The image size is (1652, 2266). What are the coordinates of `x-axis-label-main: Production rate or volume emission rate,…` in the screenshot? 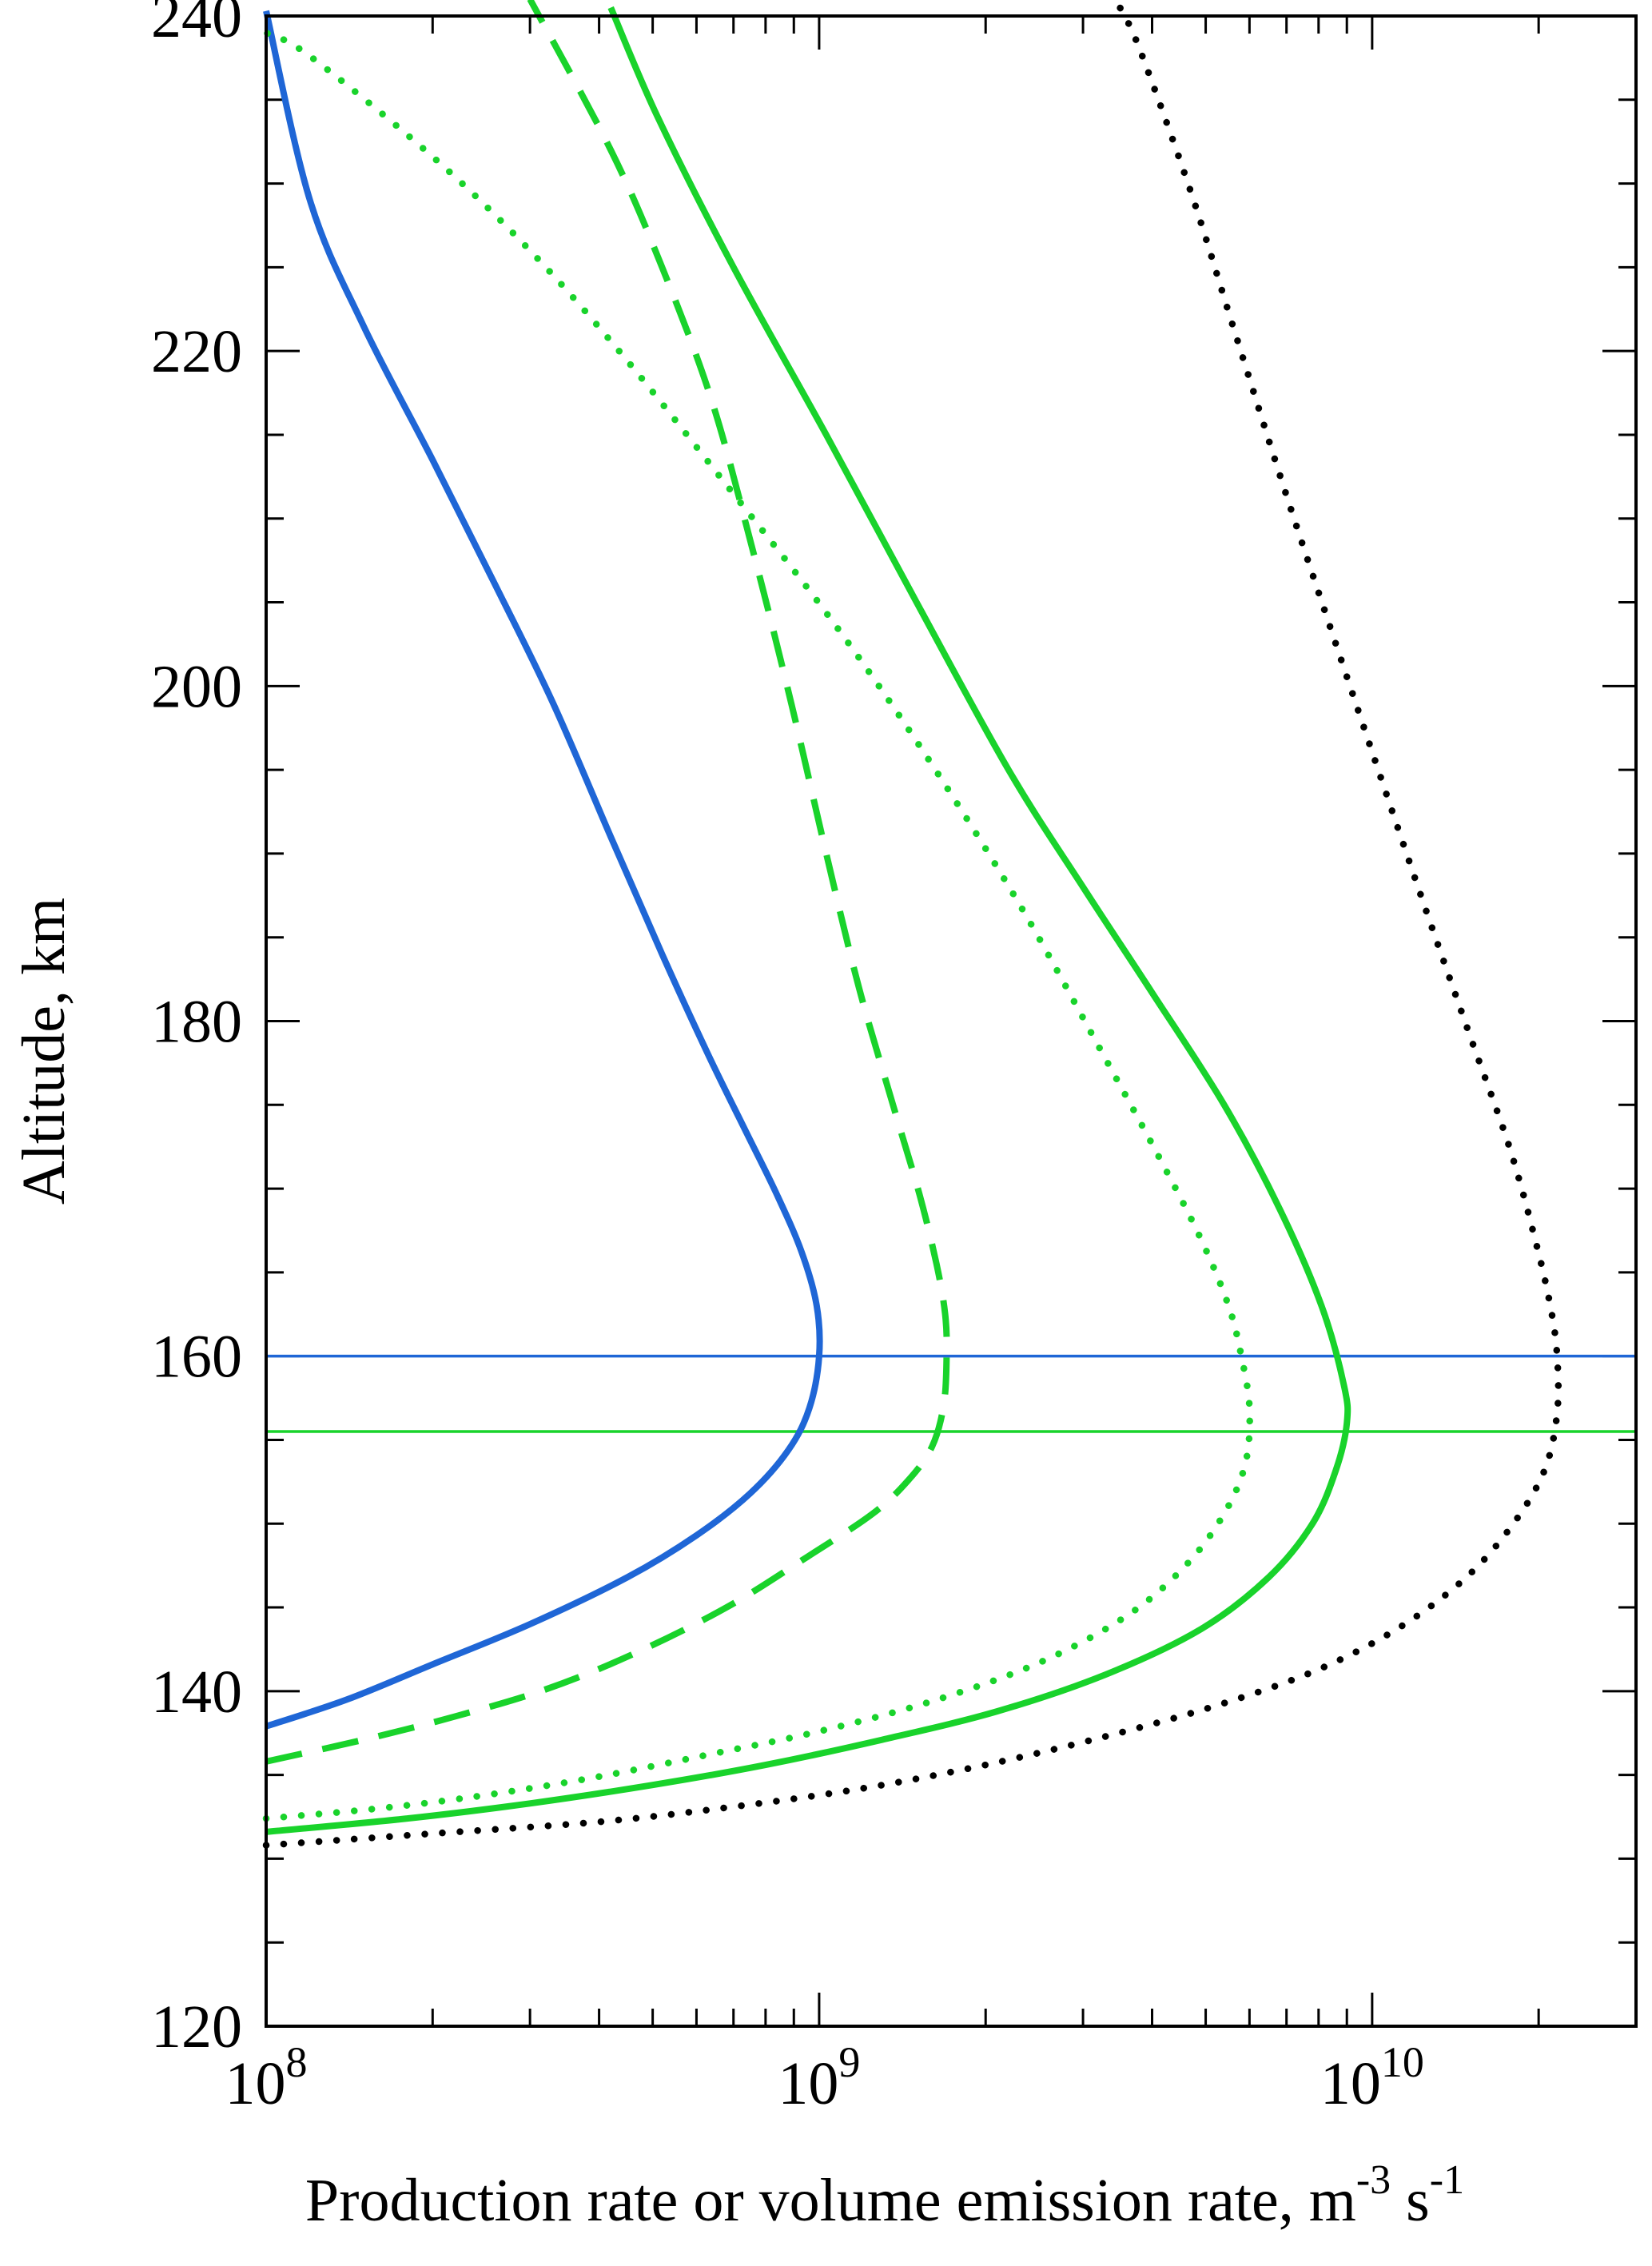 It's located at (830, 2200).